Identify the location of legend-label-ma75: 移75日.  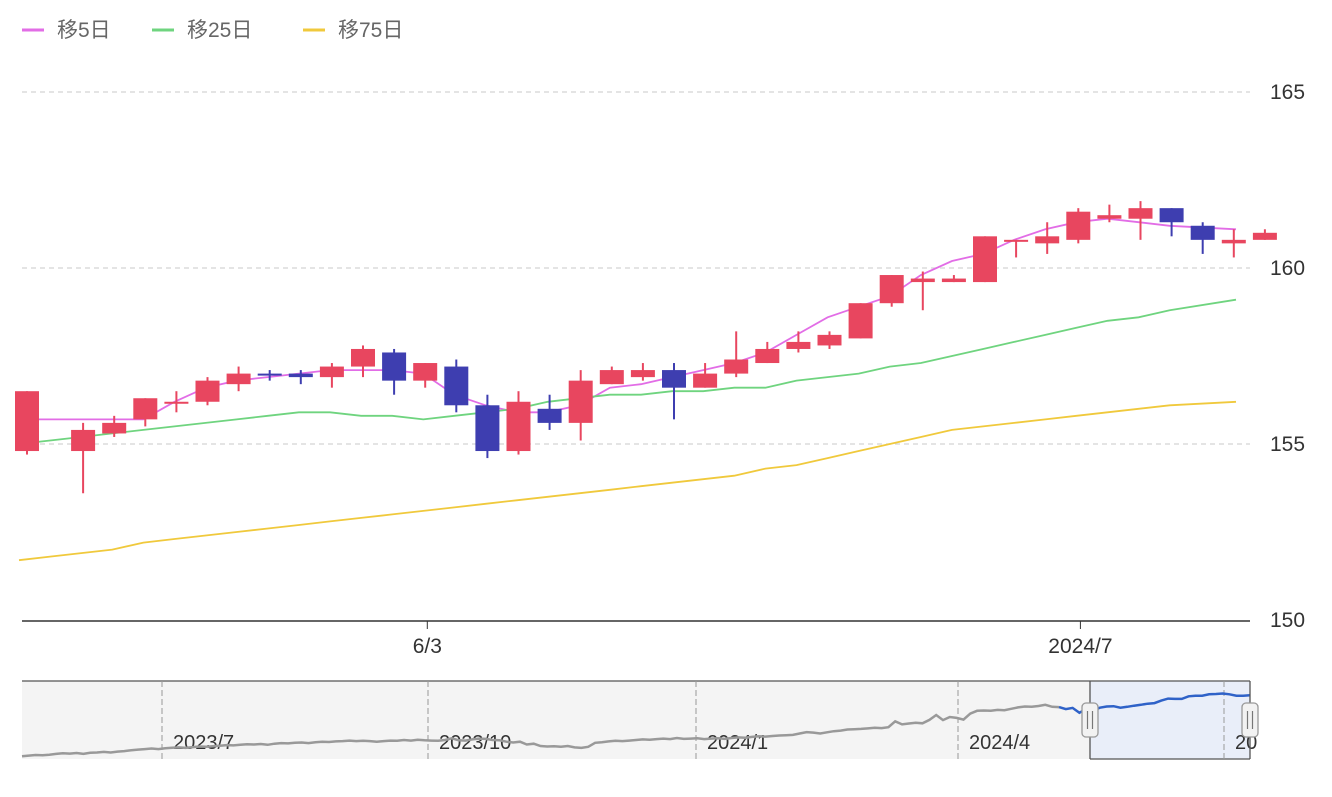
(370, 30).